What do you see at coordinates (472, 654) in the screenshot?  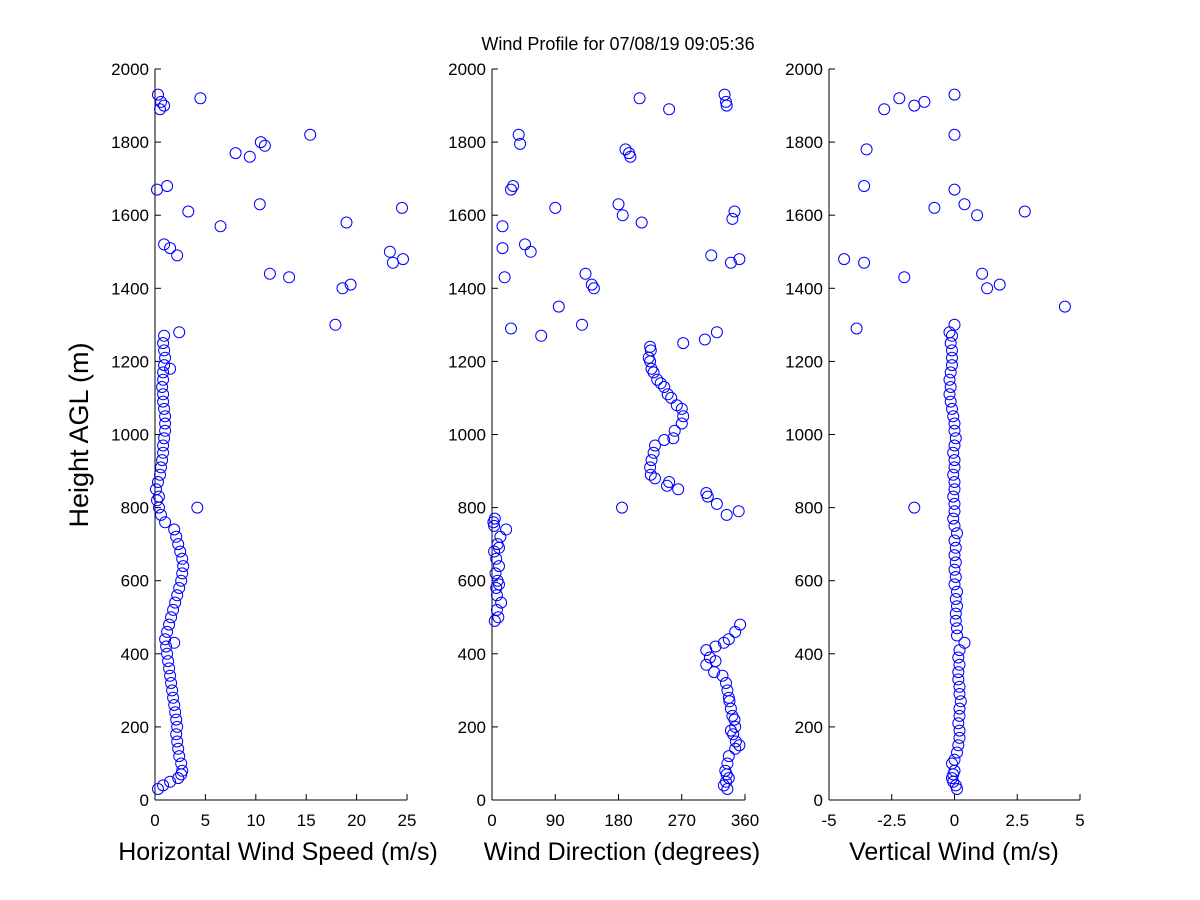 I see `y-tick-label: 400` at bounding box center [472, 654].